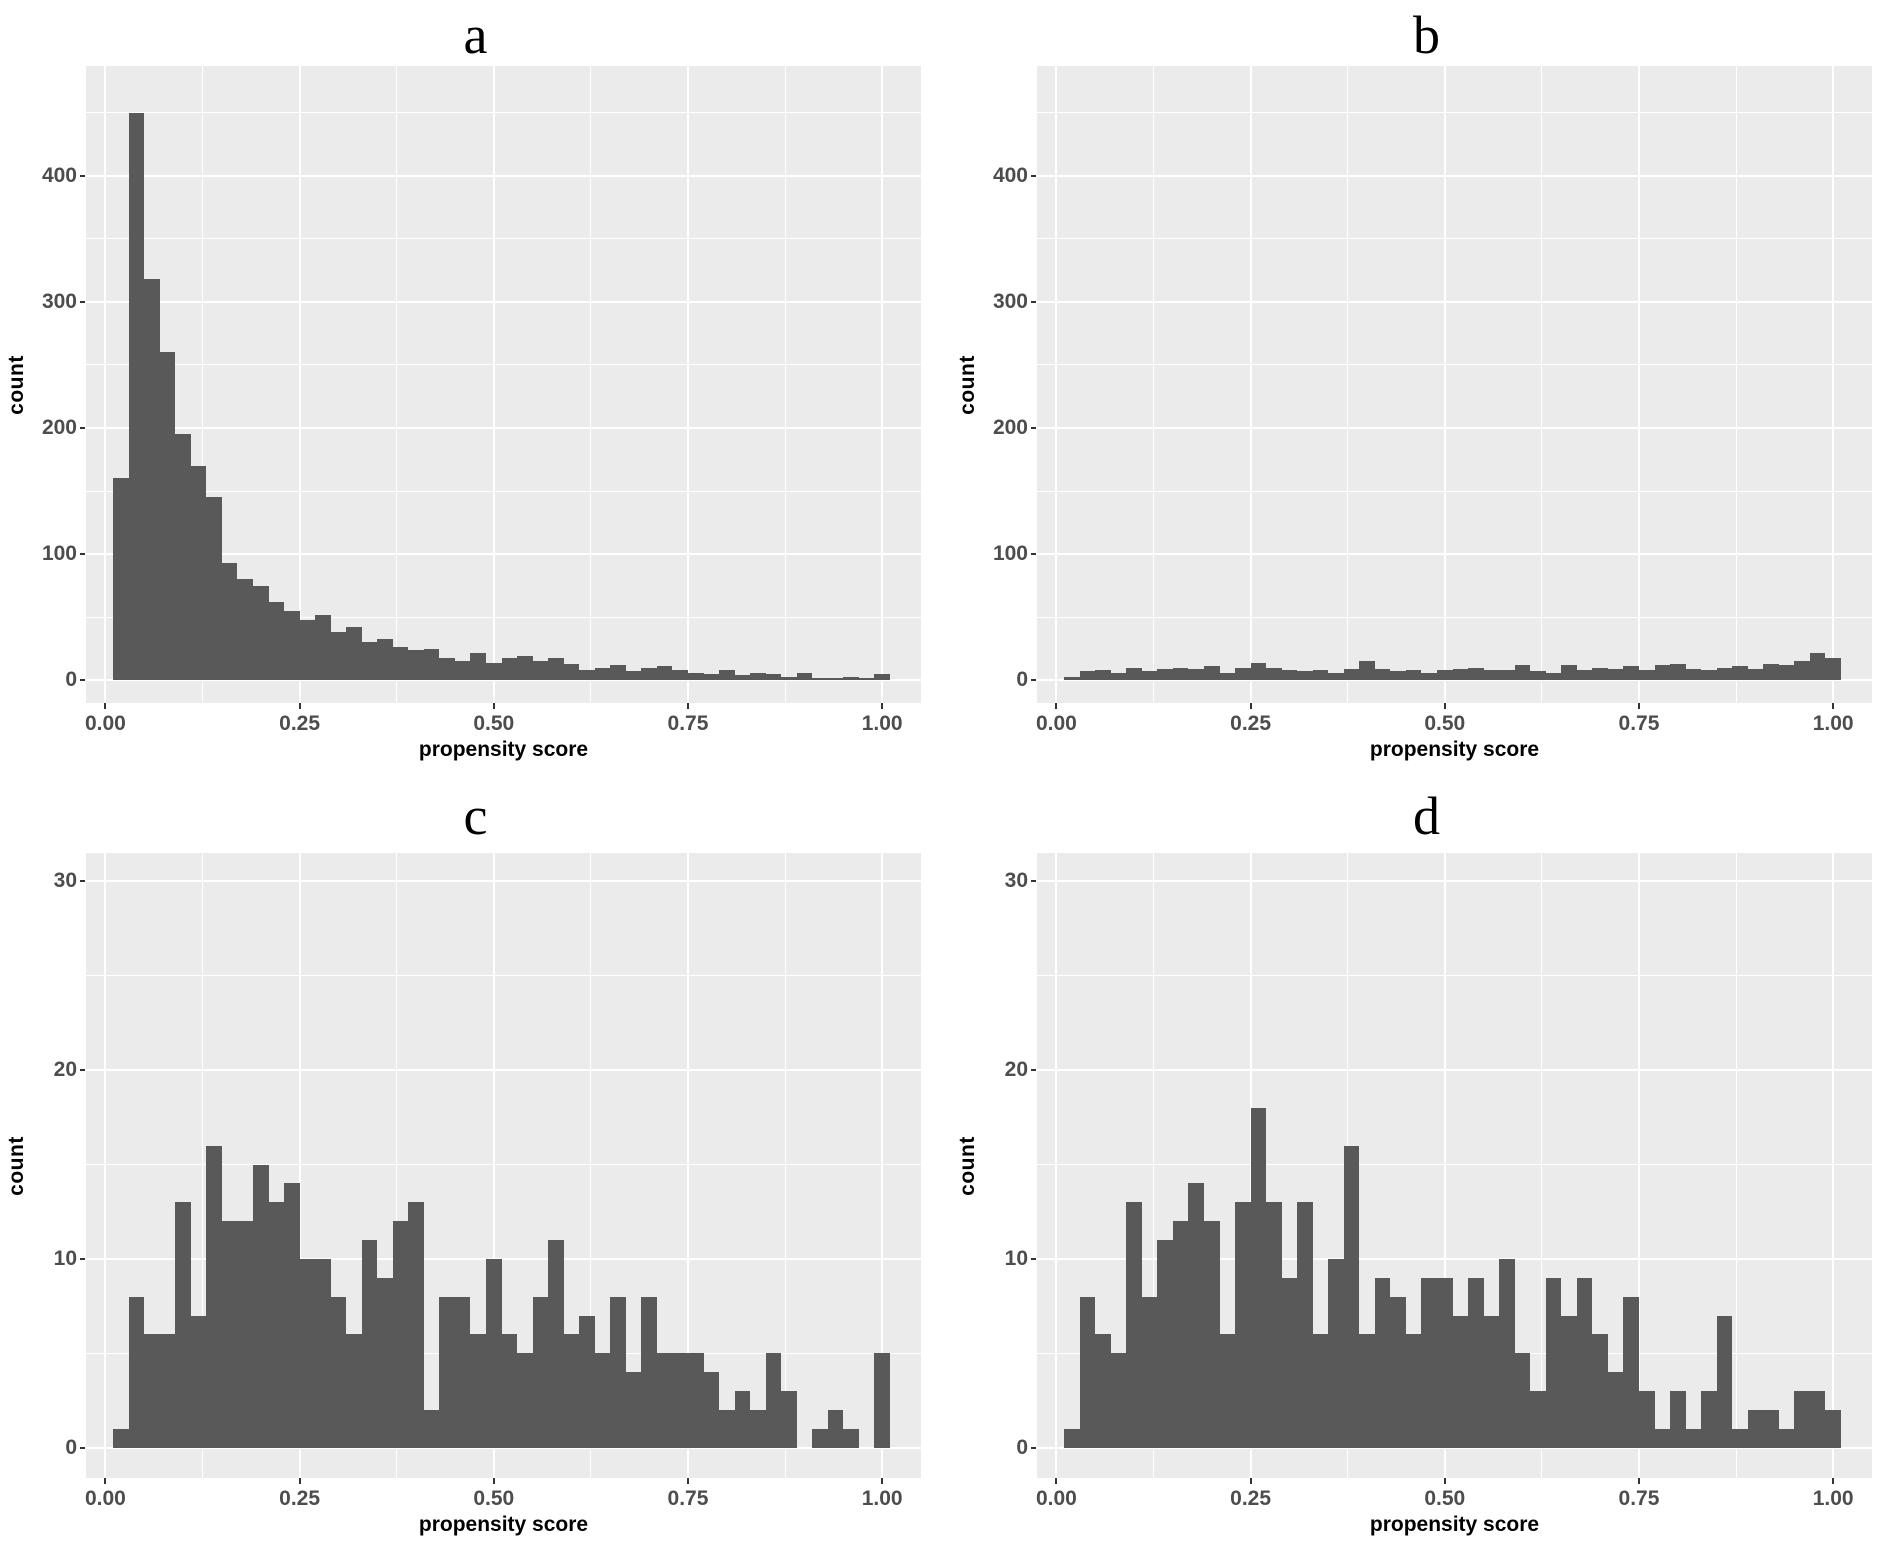  What do you see at coordinates (57, 1165) in the screenshot?
I see `y-axis-tick-labels-c: 0 10 20 30` at bounding box center [57, 1165].